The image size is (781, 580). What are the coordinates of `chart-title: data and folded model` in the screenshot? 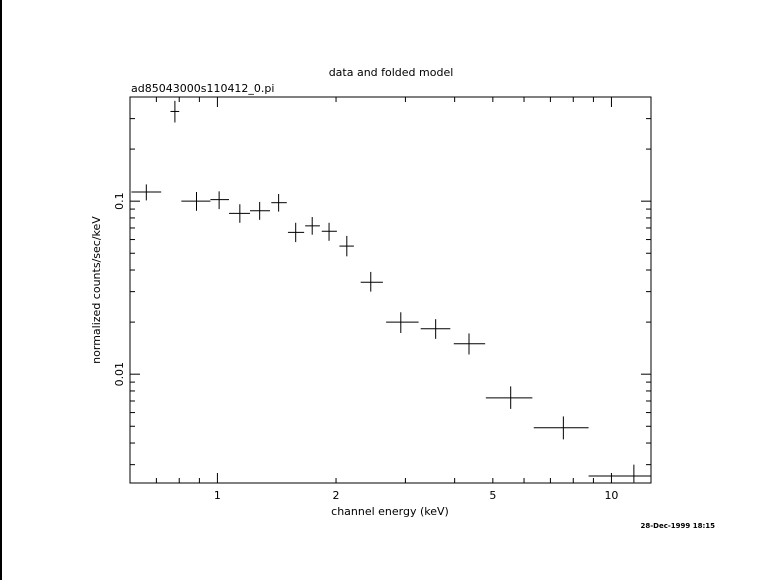 It's located at (391, 72).